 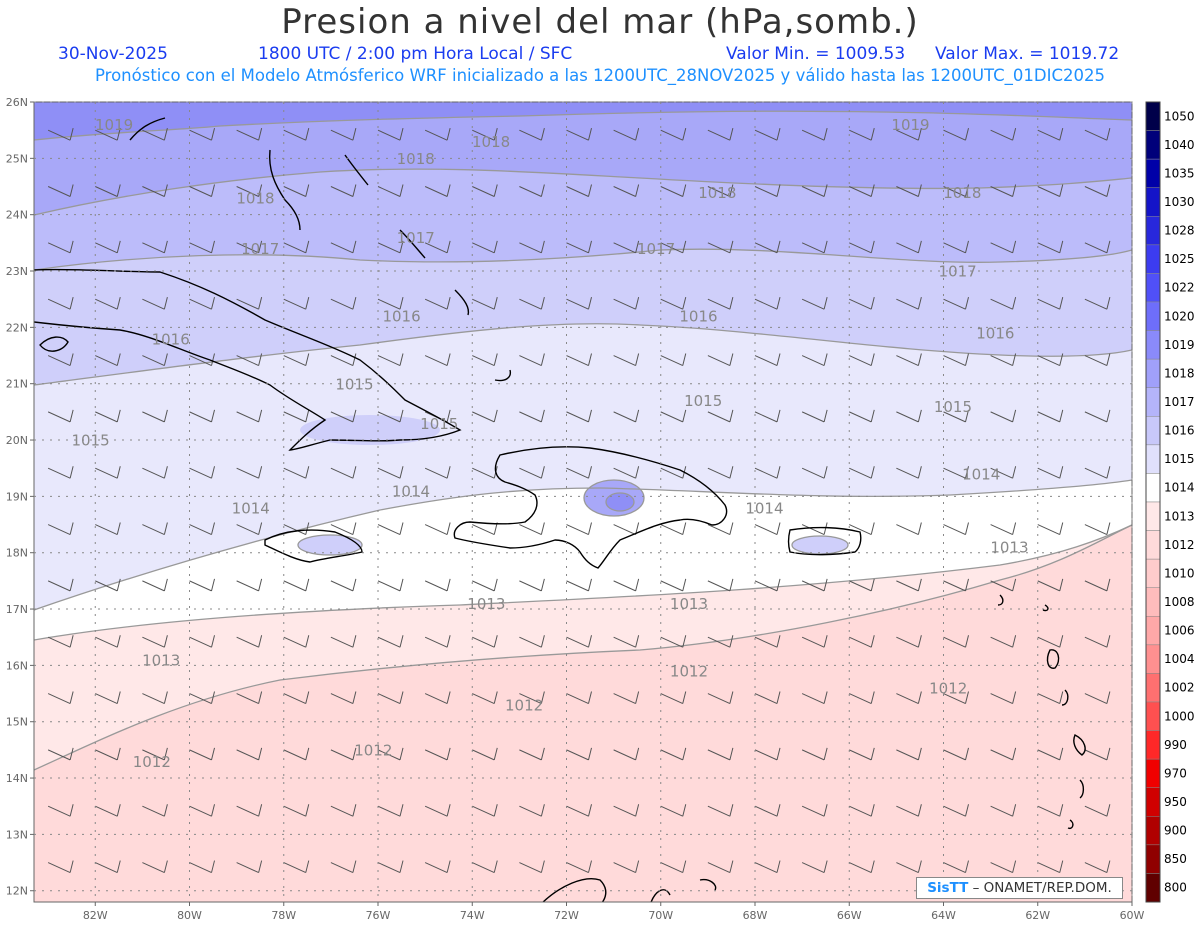 What do you see at coordinates (1179, 145) in the screenshot?
I see `colorbar-label: 1040` at bounding box center [1179, 145].